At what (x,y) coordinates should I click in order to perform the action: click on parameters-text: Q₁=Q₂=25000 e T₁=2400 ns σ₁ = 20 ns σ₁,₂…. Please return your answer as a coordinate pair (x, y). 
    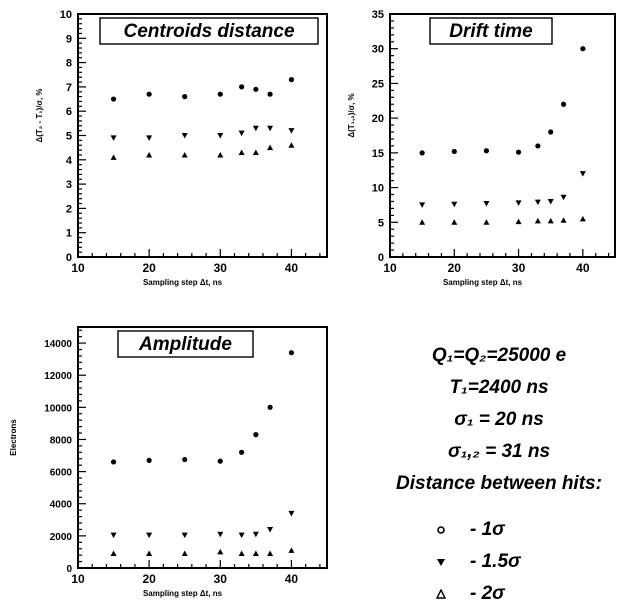
    Looking at the image, I should click on (499, 420).